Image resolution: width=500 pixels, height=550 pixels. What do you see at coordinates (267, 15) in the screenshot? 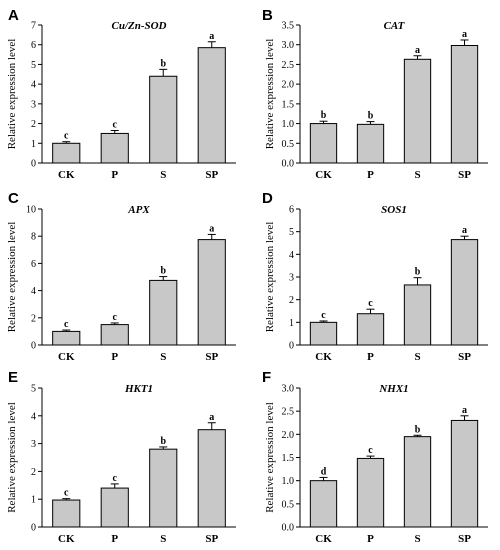
I see `panel-letter: B` at bounding box center [267, 15].